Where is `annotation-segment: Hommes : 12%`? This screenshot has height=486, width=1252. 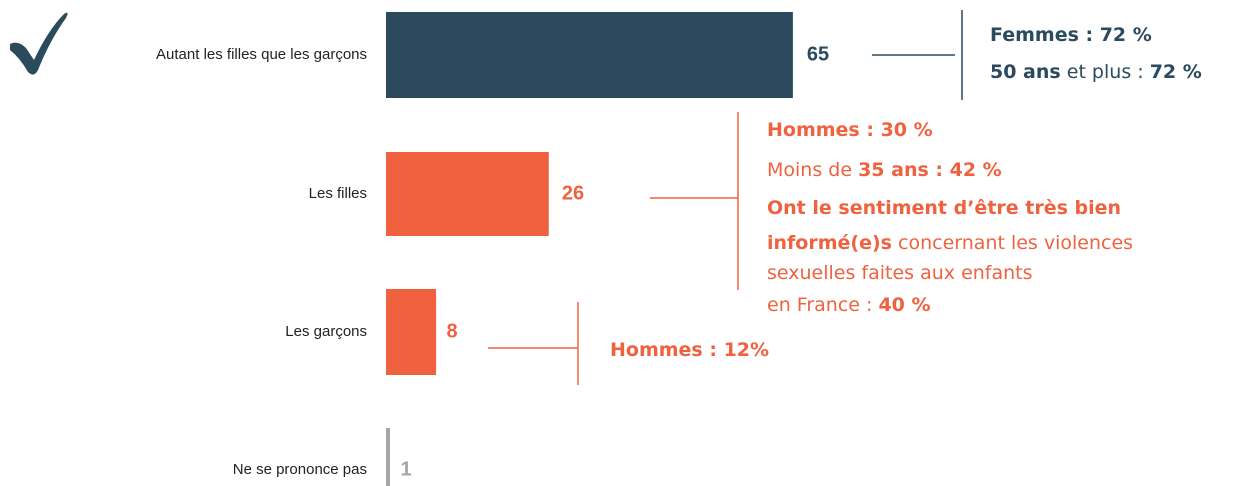 annotation-segment: Hommes : 12% is located at coordinates (689, 350).